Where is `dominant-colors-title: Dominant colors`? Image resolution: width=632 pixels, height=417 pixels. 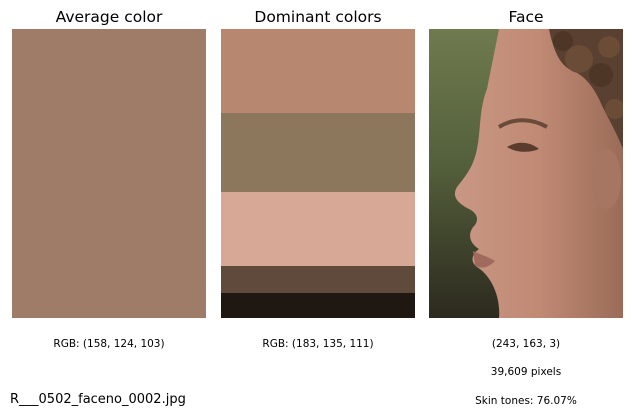
dominant-colors-title: Dominant colors is located at coordinates (318, 17).